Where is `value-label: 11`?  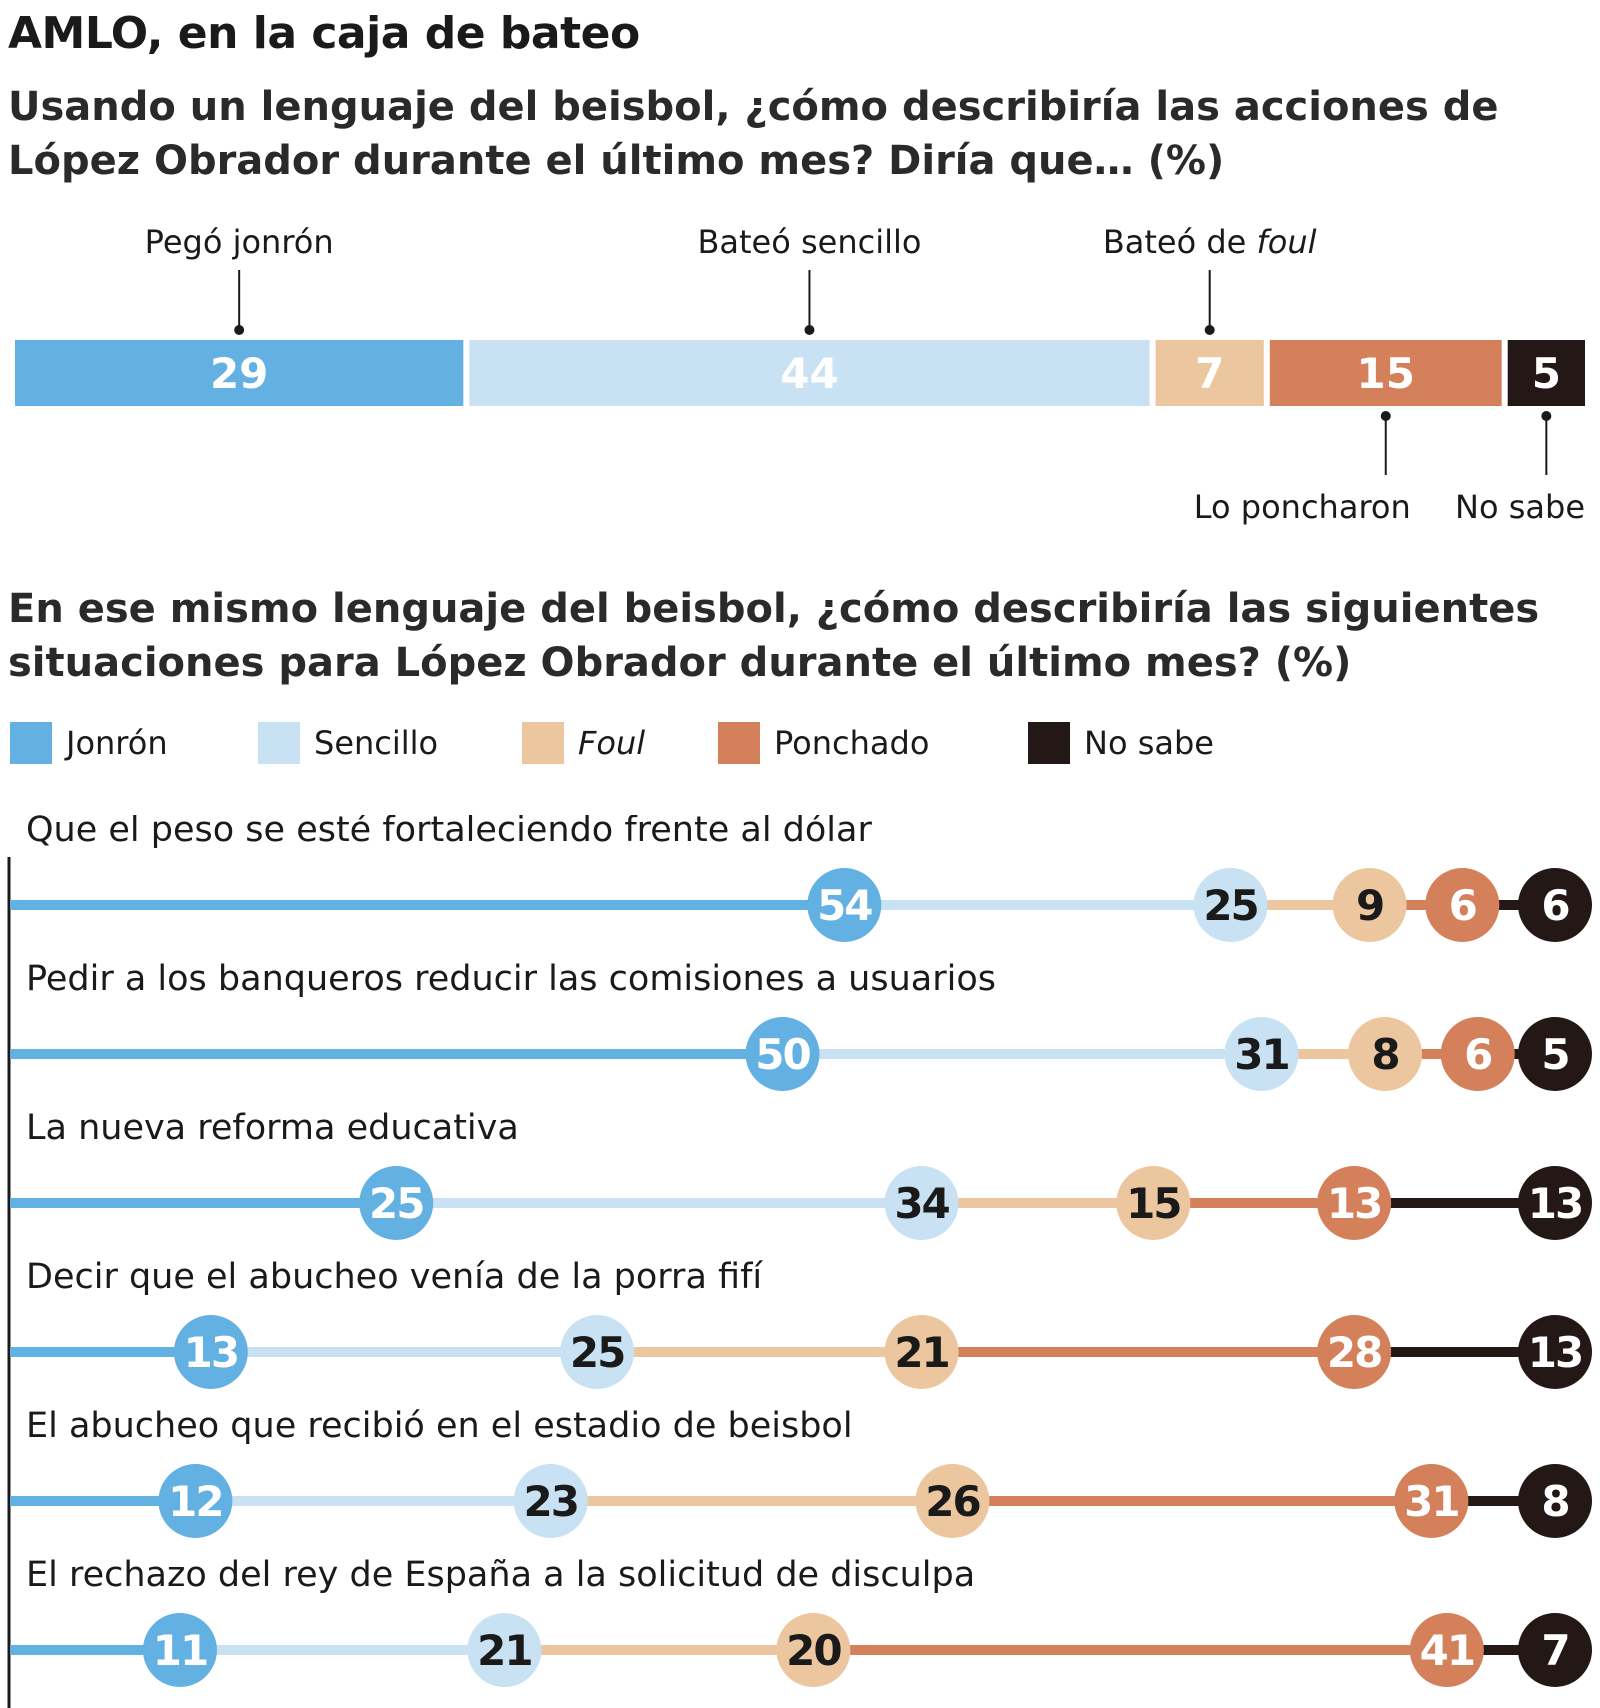 value-label: 11 is located at coordinates (180, 1650).